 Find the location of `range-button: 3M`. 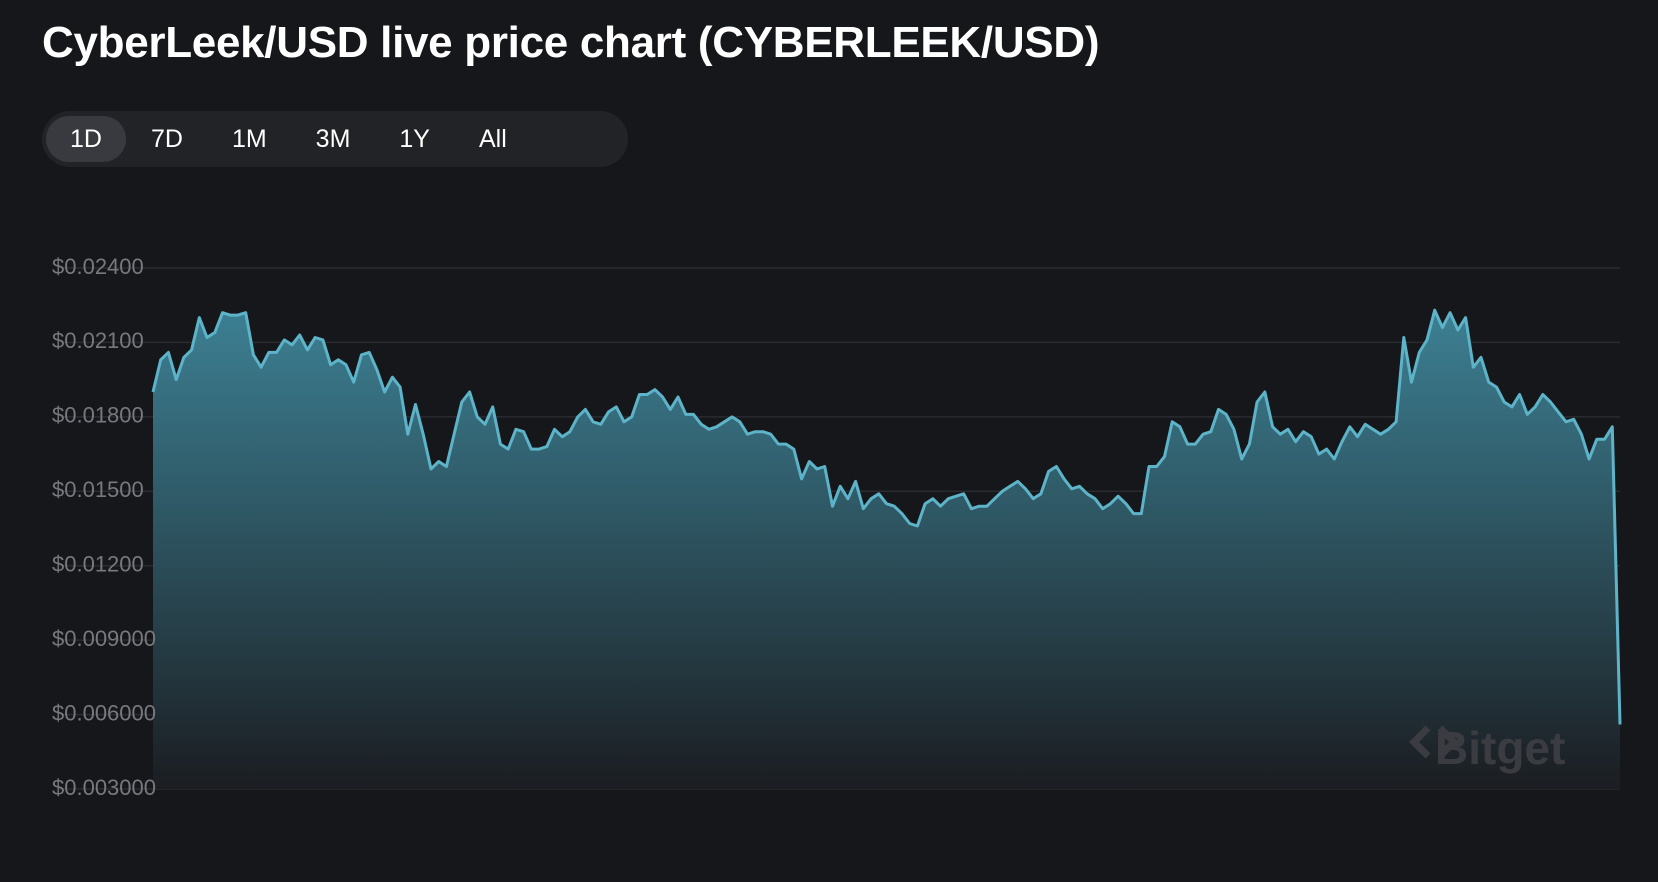

range-button: 3M is located at coordinates (333, 139).